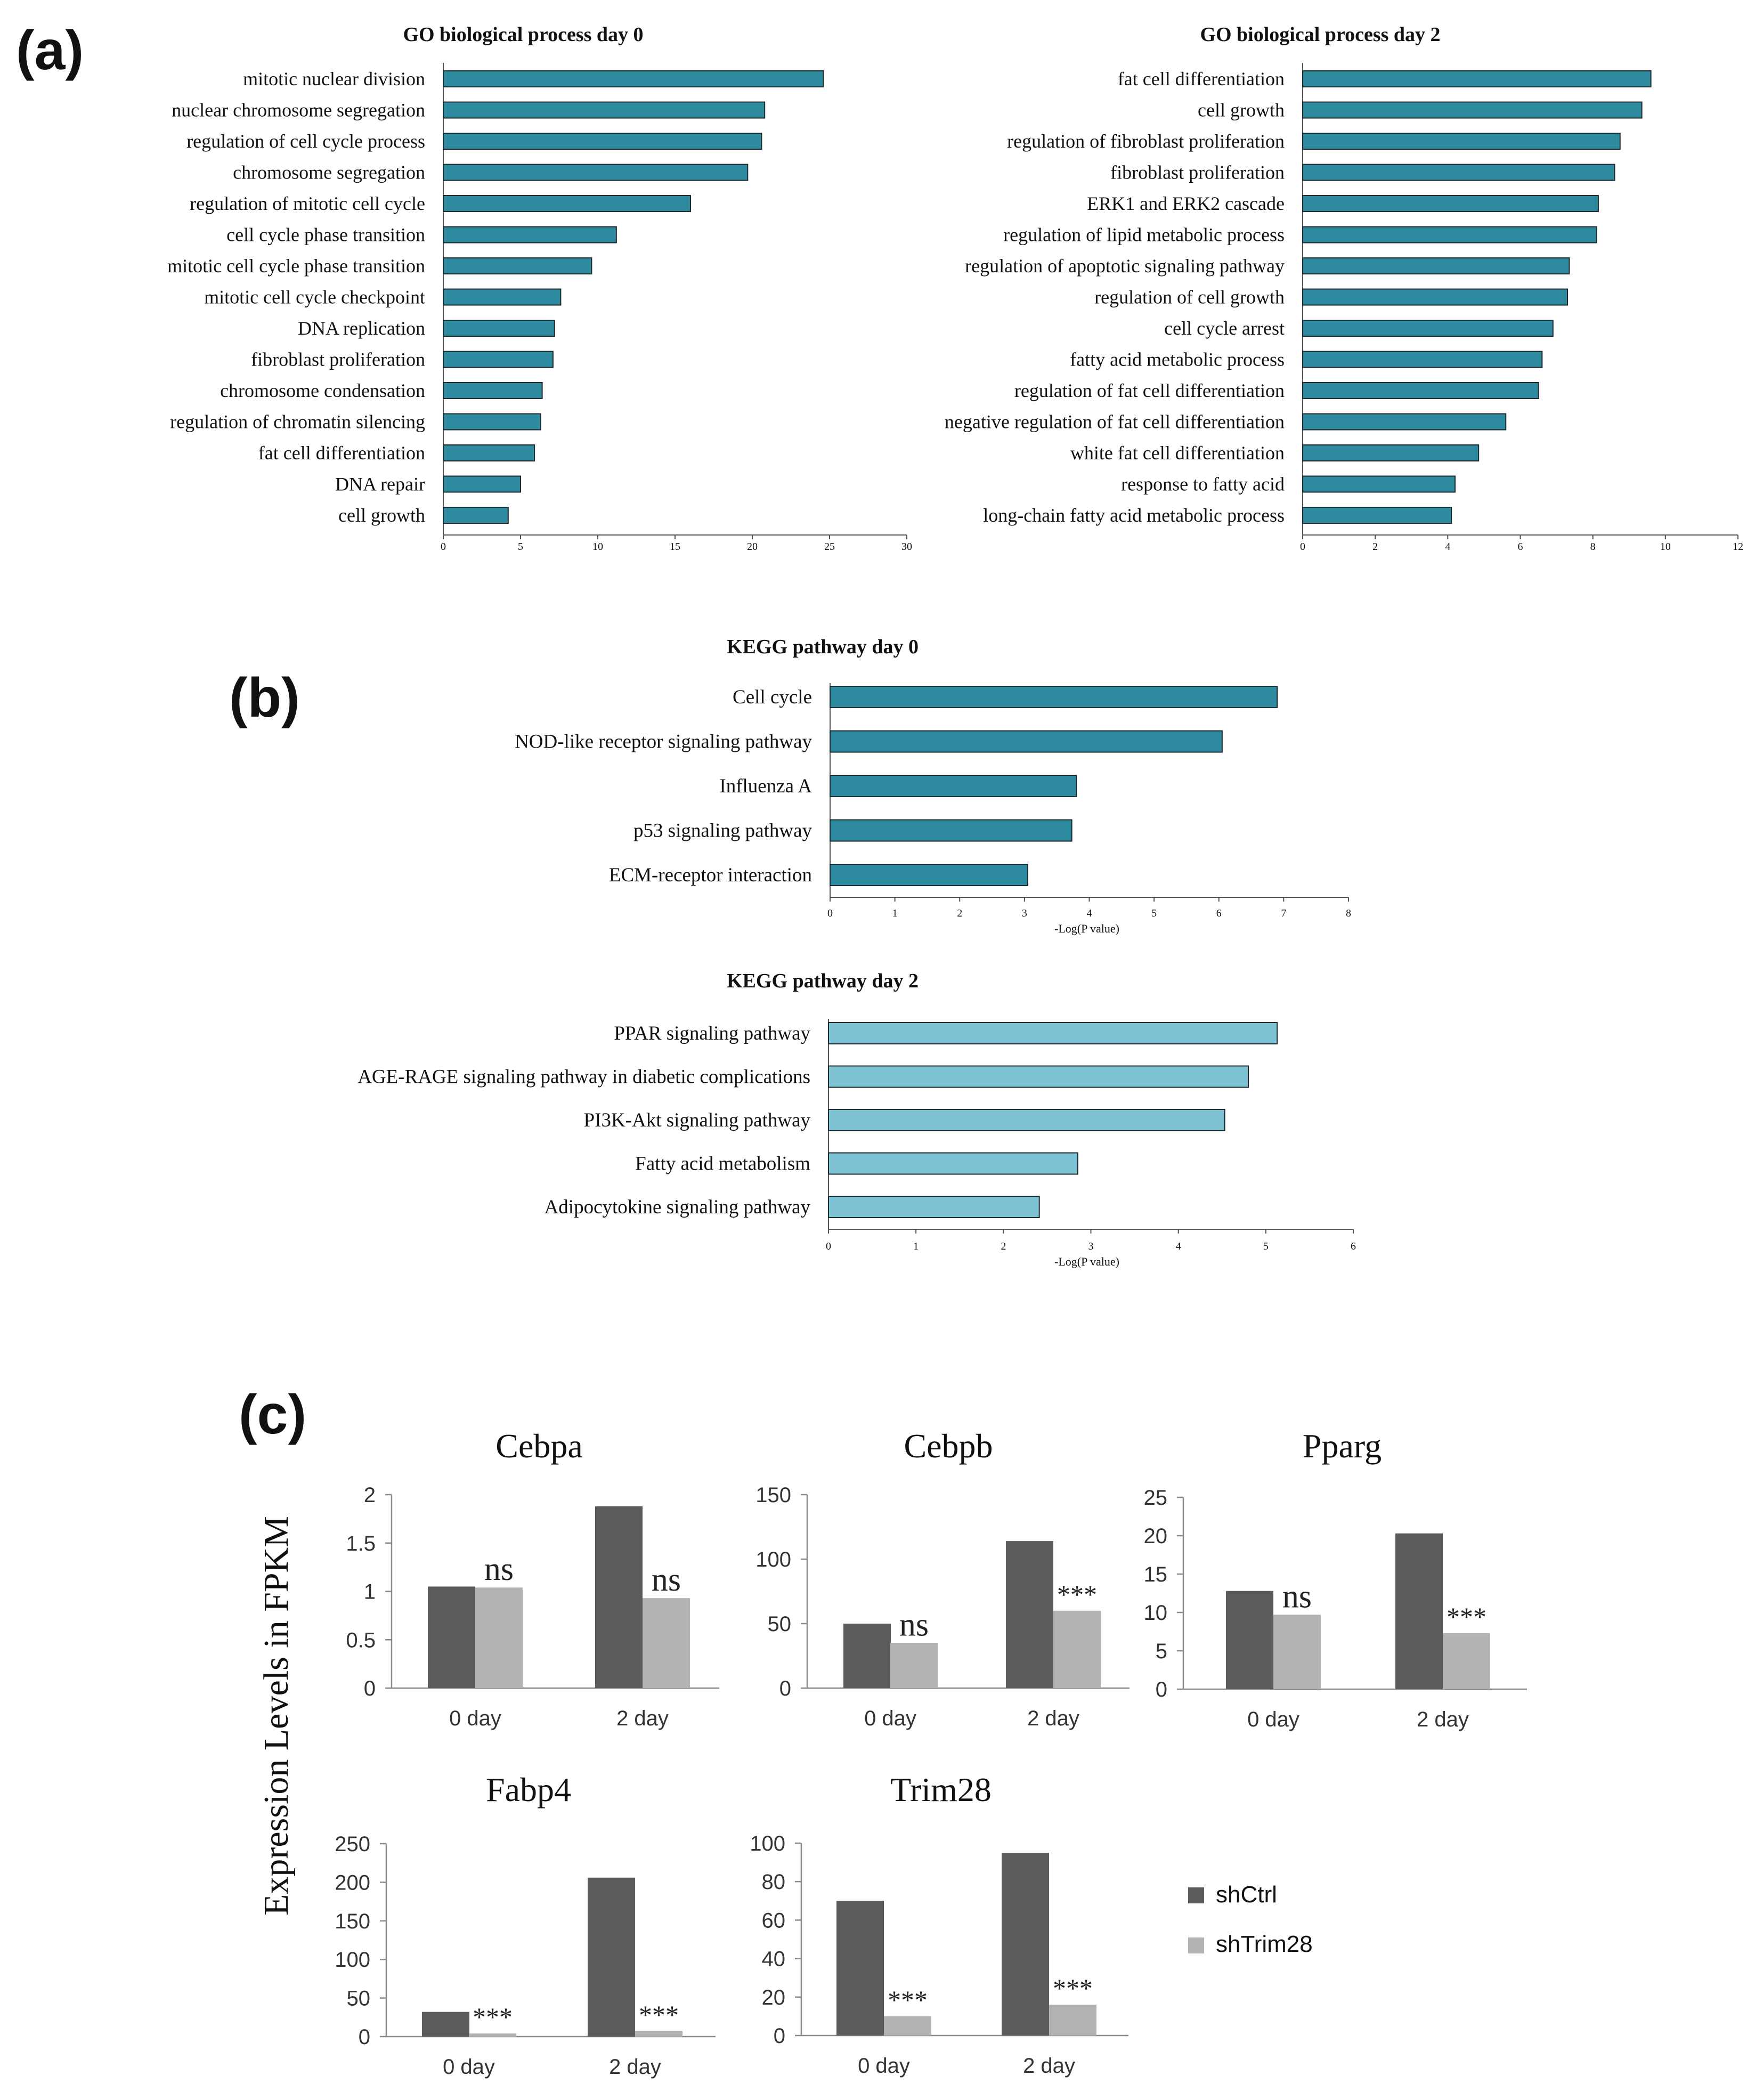 The width and height of the screenshot is (1755, 2100). What do you see at coordinates (767, 1844) in the screenshot?
I see `trim28-y-tick-label: 100` at bounding box center [767, 1844].